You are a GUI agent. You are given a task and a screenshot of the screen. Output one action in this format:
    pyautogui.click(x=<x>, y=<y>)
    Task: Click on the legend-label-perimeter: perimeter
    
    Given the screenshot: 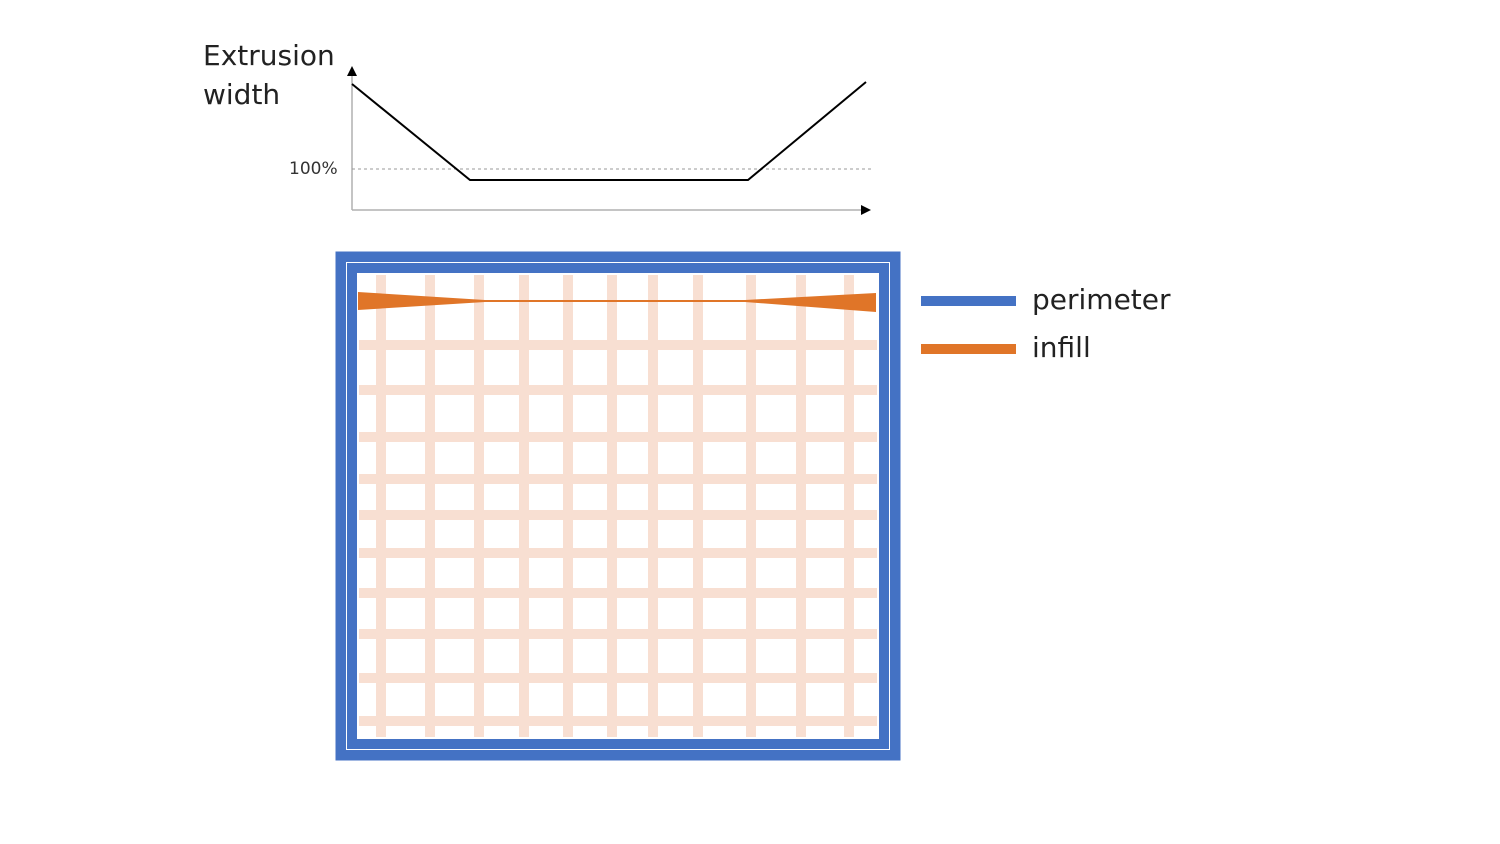 What is the action you would take?
    pyautogui.click(x=1101, y=299)
    